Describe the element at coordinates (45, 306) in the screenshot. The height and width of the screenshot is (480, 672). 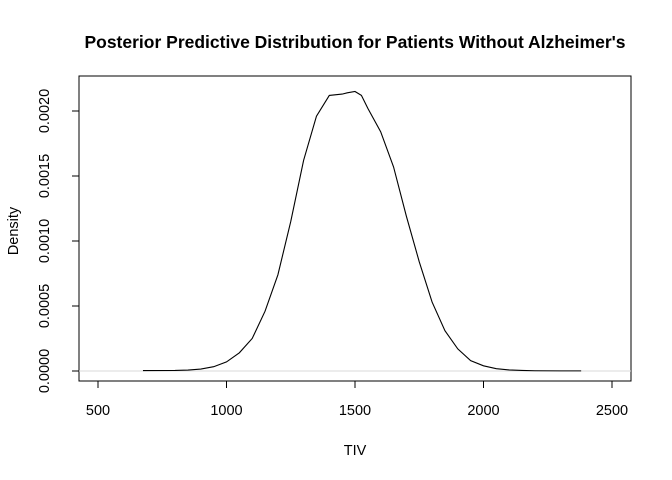
I see `y-tick-label: 0.0005` at that location.